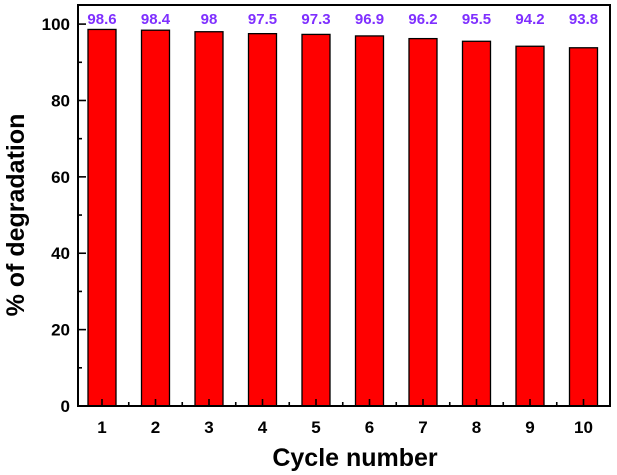 Image resolution: width=617 pixels, height=475 pixels. Describe the element at coordinates (209, 19) in the screenshot. I see `data-label: 98` at that location.